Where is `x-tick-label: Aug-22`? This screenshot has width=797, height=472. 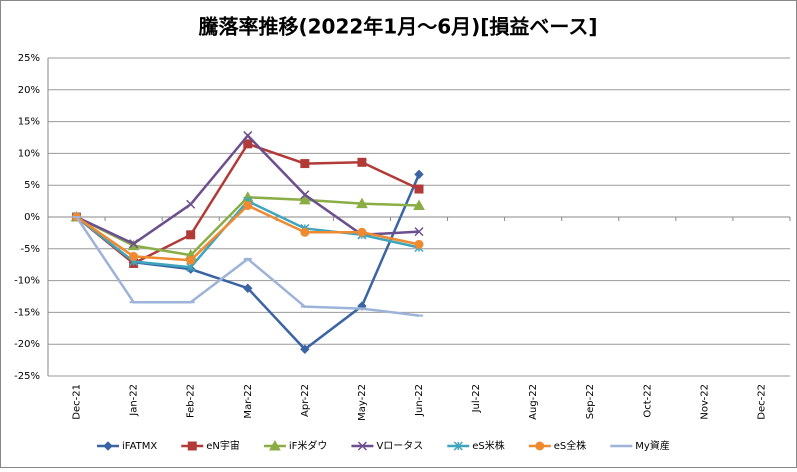
x-tick-label: Aug-22 is located at coordinates (533, 402).